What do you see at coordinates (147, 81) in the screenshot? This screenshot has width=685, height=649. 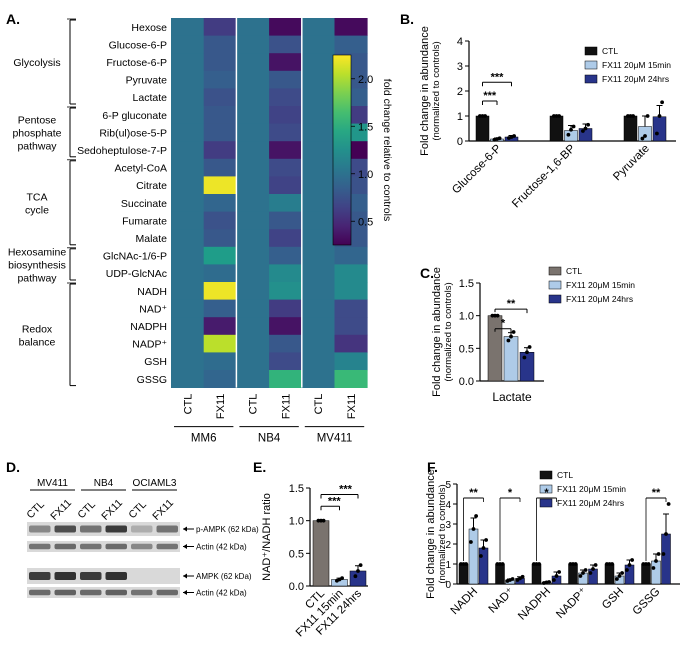 I see `heatmap-row-label: Pyruvate` at bounding box center [147, 81].